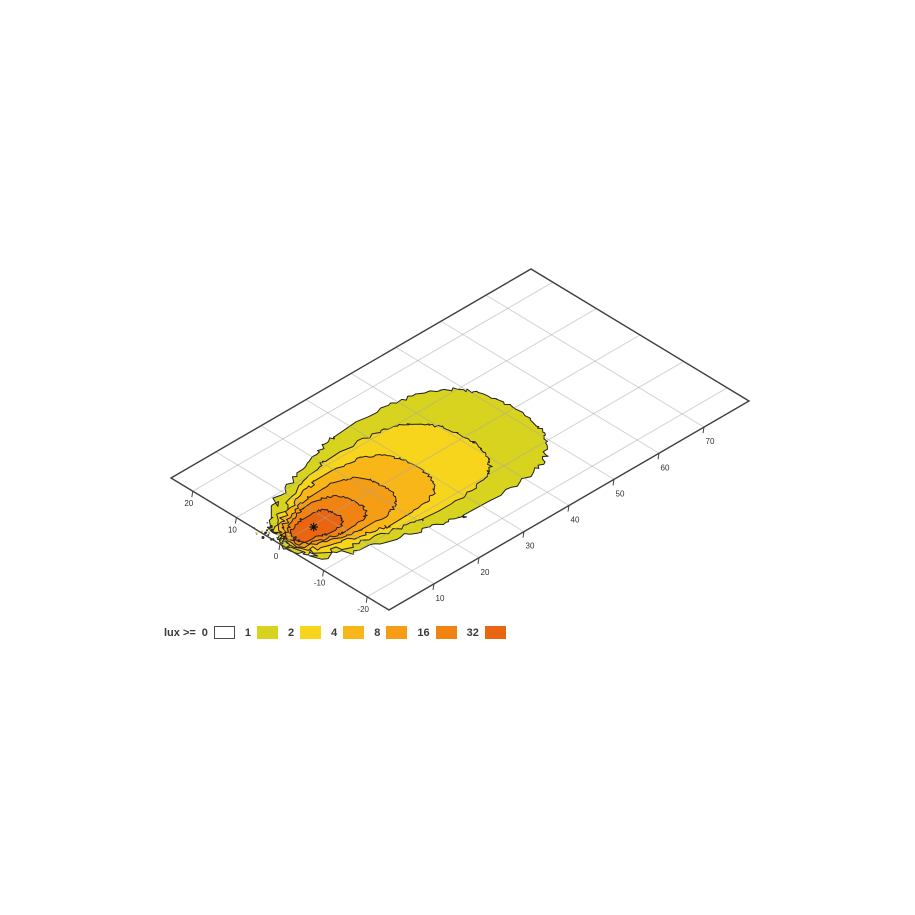 This screenshot has height=915, width=915. I want to click on legend-level-label: 16, so click(423, 632).